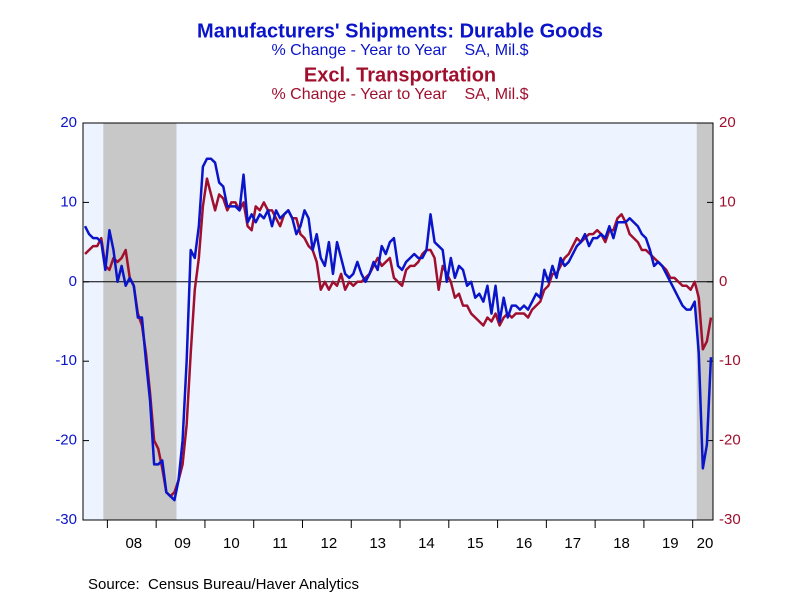  I want to click on x-tick-label: 18, so click(621, 543).